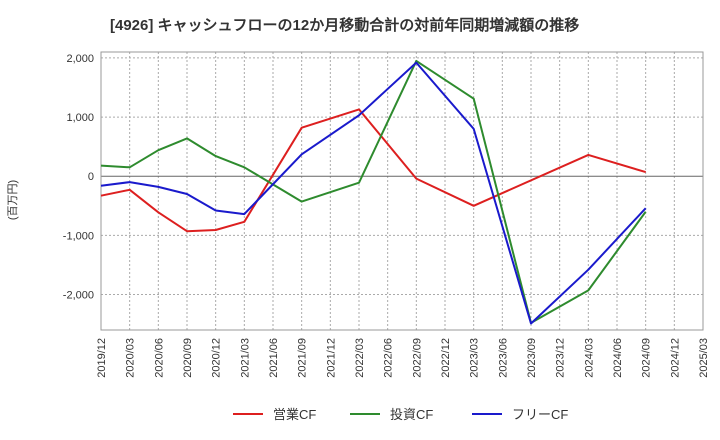 The height and width of the screenshot is (440, 720). I want to click on y-tick-label: 1,000, so click(80, 118).